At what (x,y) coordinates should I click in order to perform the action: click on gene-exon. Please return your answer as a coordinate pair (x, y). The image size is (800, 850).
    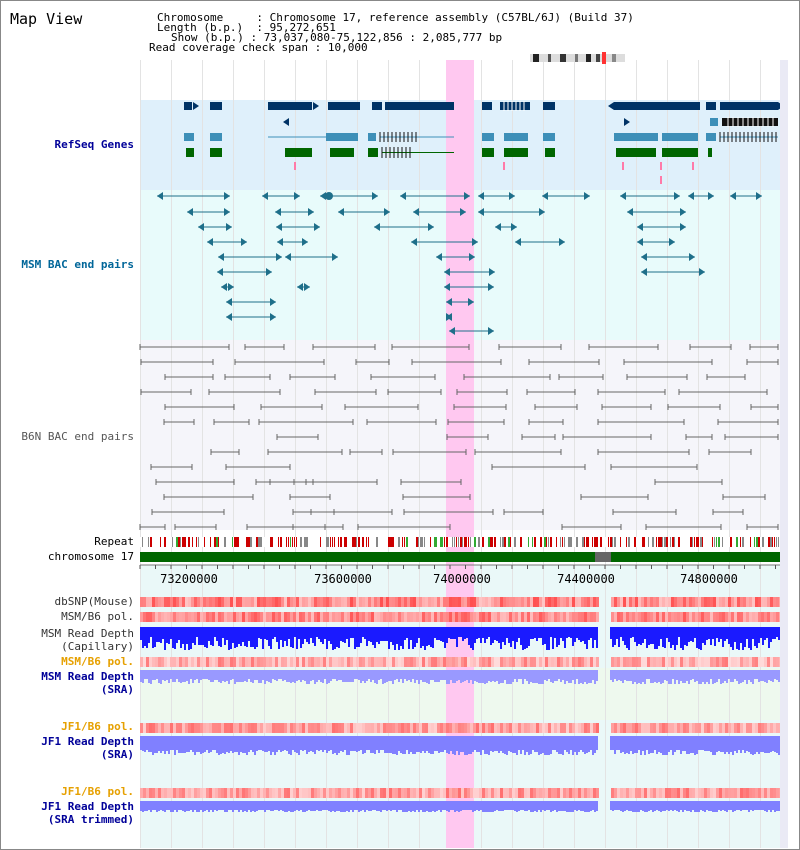
    Looking at the image, I should click on (216, 152).